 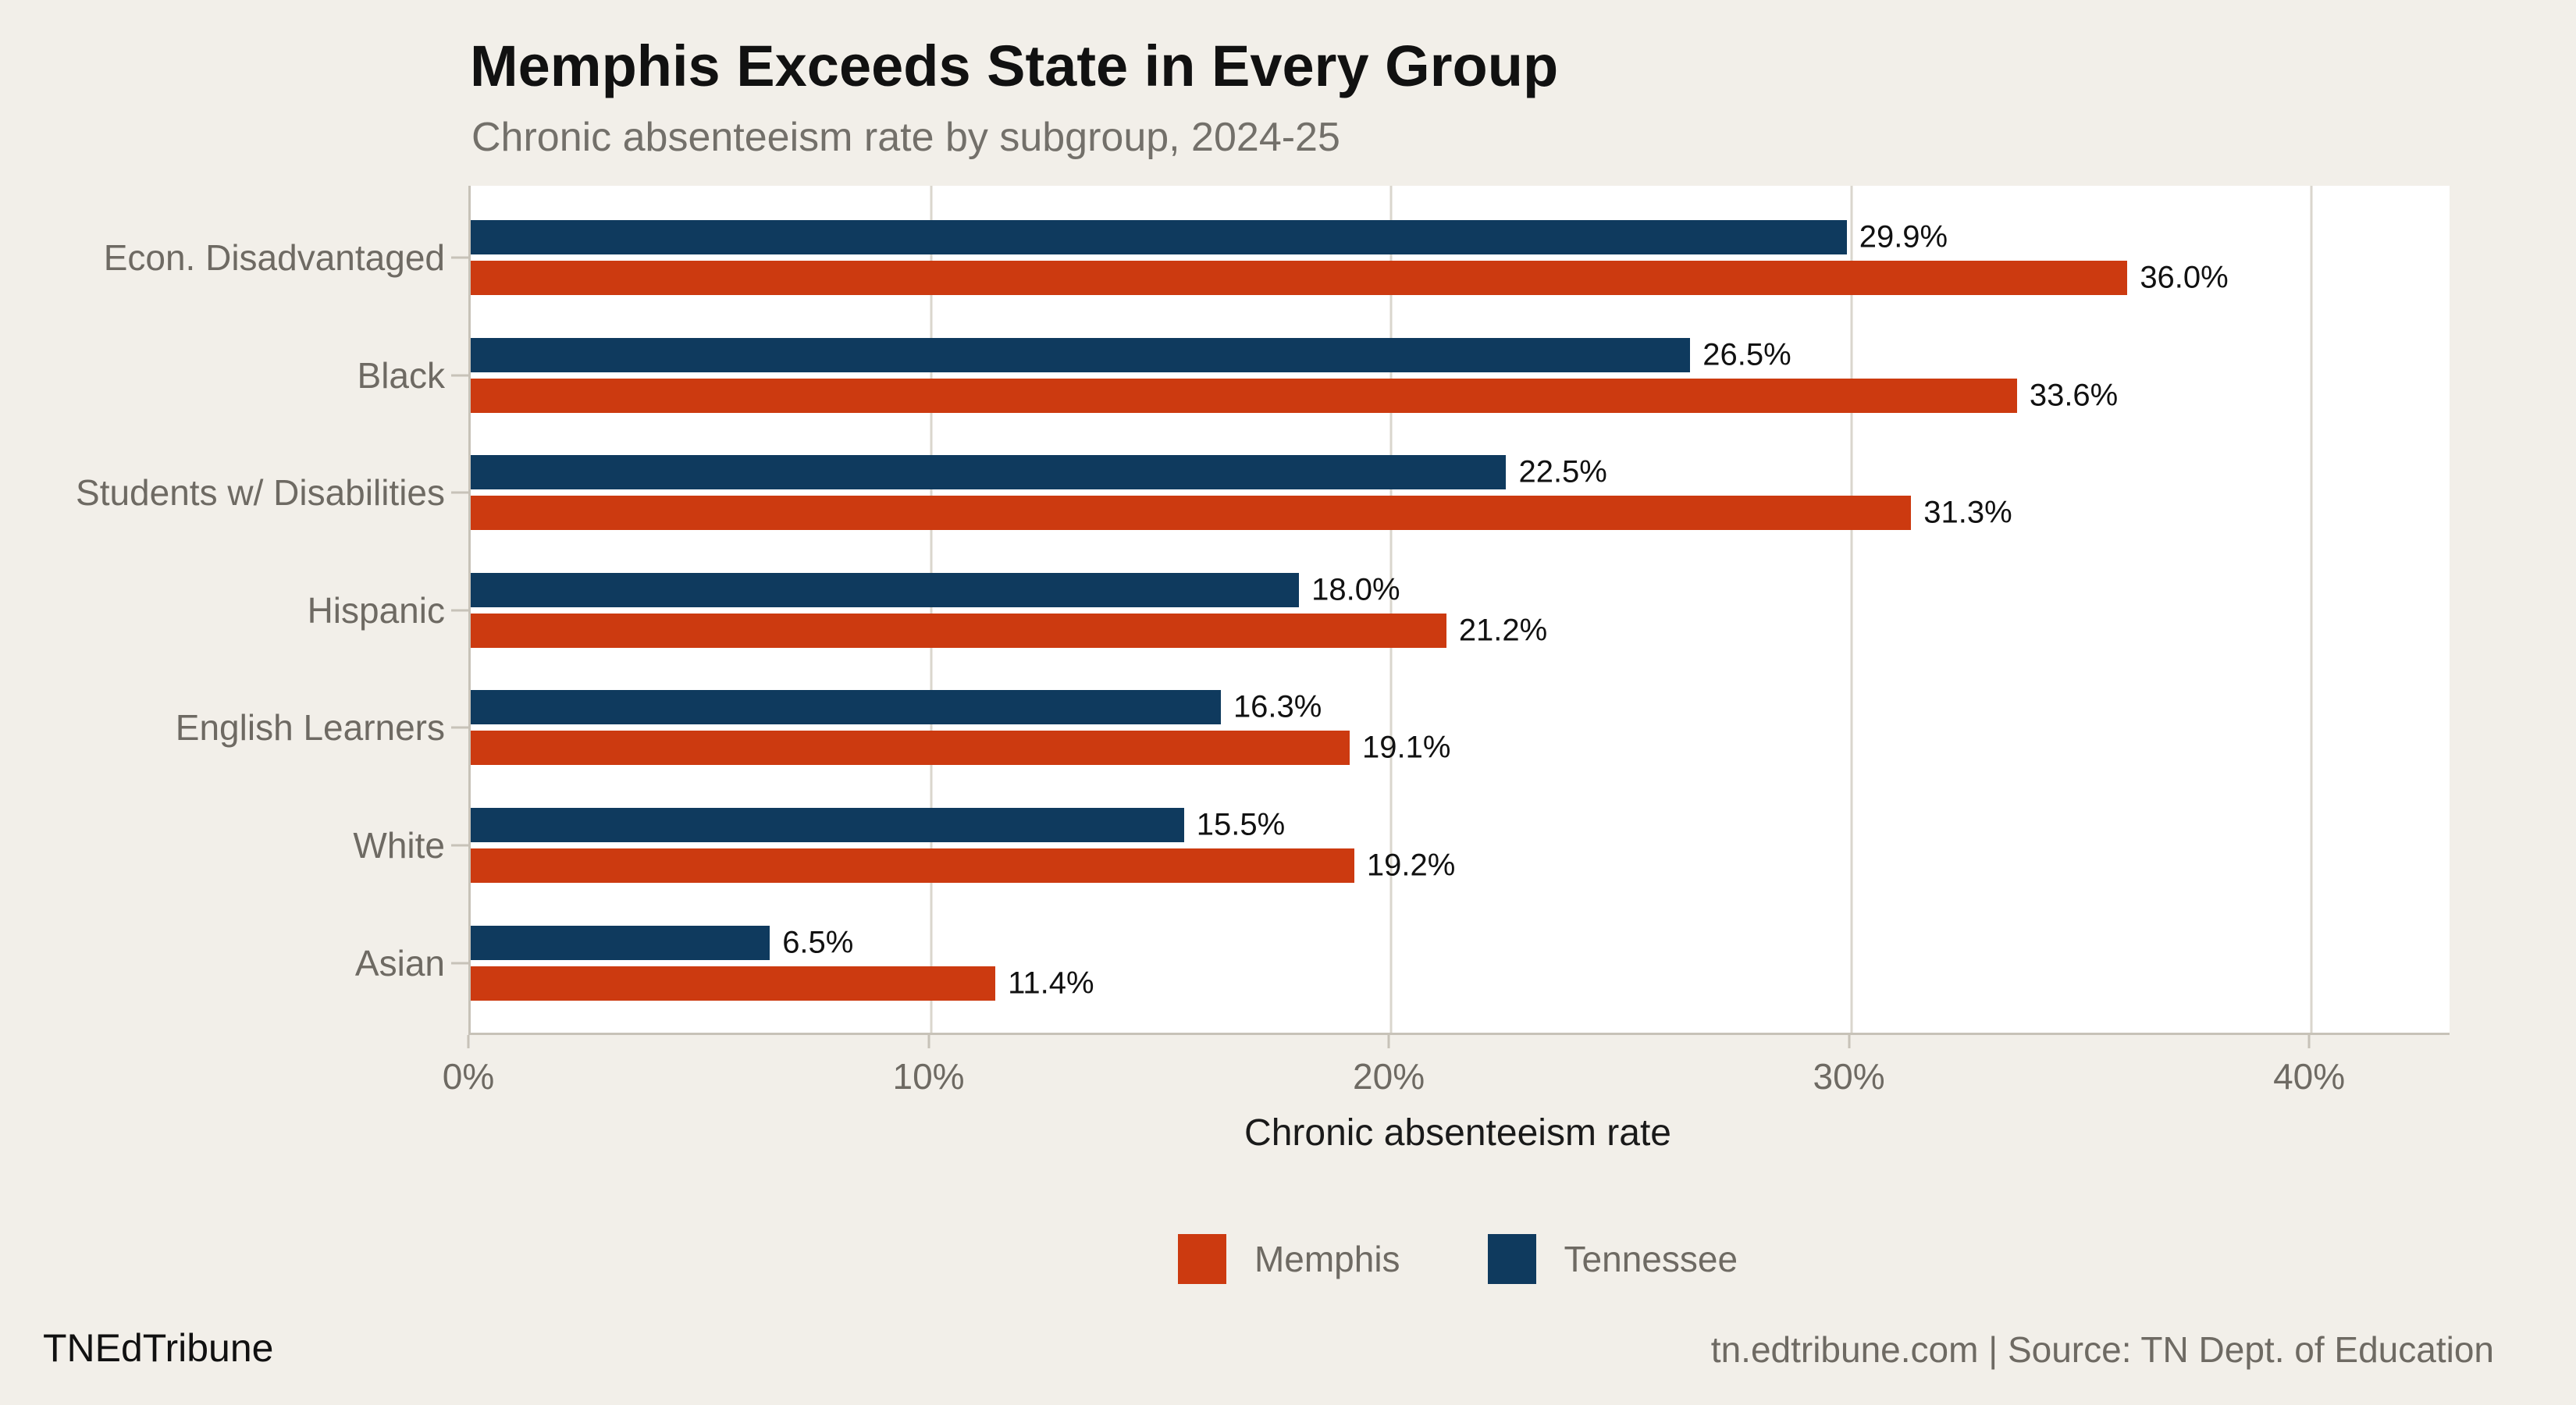 I want to click on bar-value-label: 19.1%, so click(x=1406, y=748).